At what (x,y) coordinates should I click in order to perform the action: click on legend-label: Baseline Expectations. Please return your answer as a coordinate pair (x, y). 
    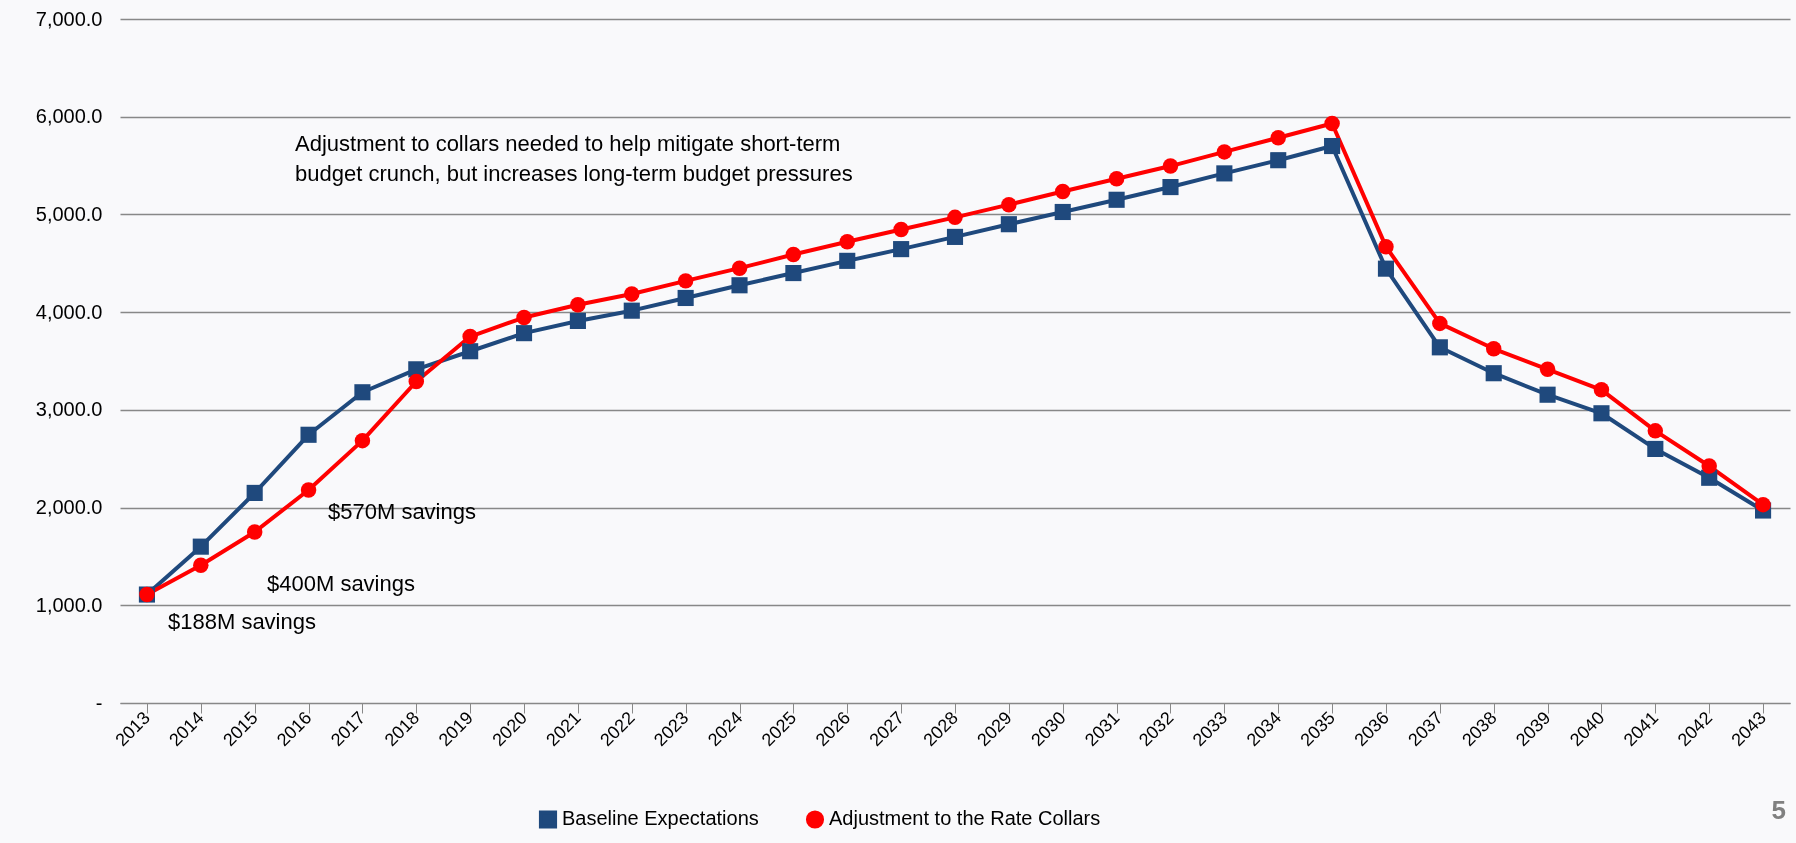
    Looking at the image, I should click on (660, 818).